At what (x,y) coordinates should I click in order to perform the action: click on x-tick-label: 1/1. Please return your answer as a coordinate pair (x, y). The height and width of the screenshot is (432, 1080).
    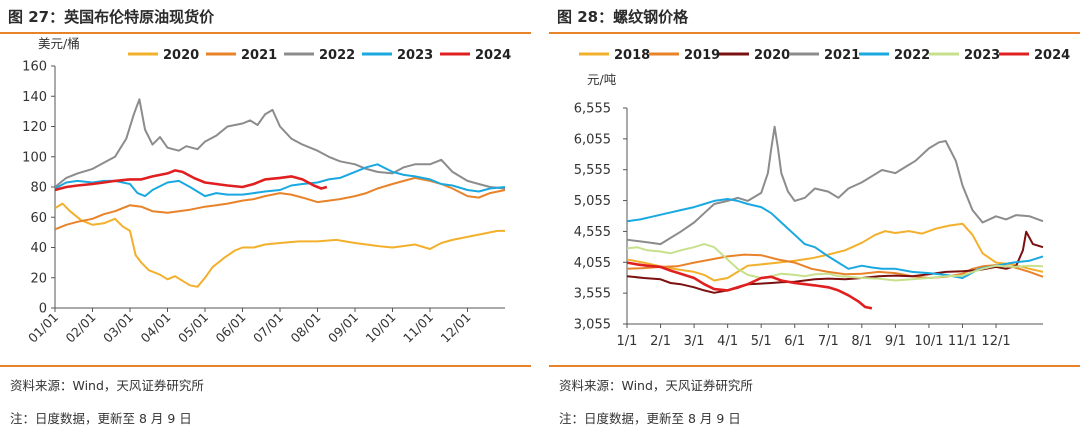
    Looking at the image, I should click on (627, 341).